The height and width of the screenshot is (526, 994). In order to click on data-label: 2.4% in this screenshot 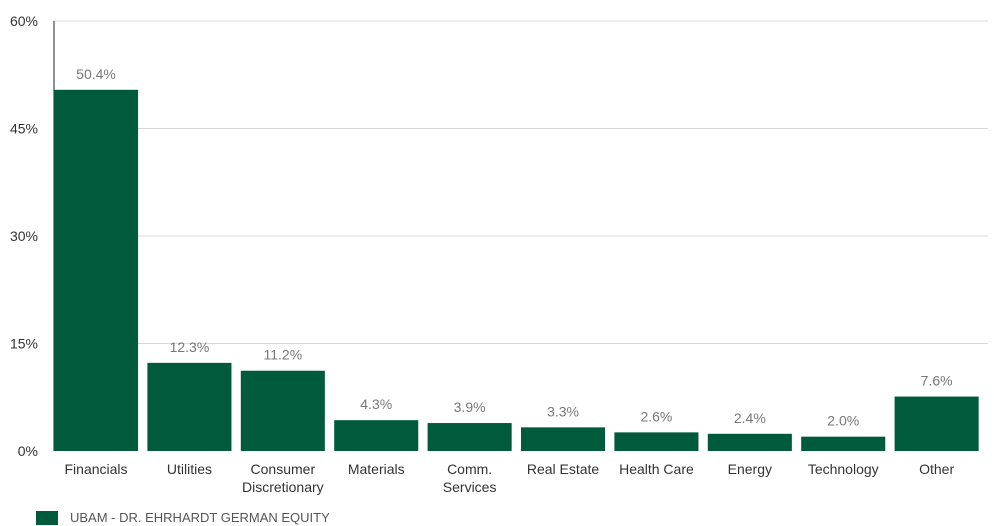, I will do `click(750, 418)`.